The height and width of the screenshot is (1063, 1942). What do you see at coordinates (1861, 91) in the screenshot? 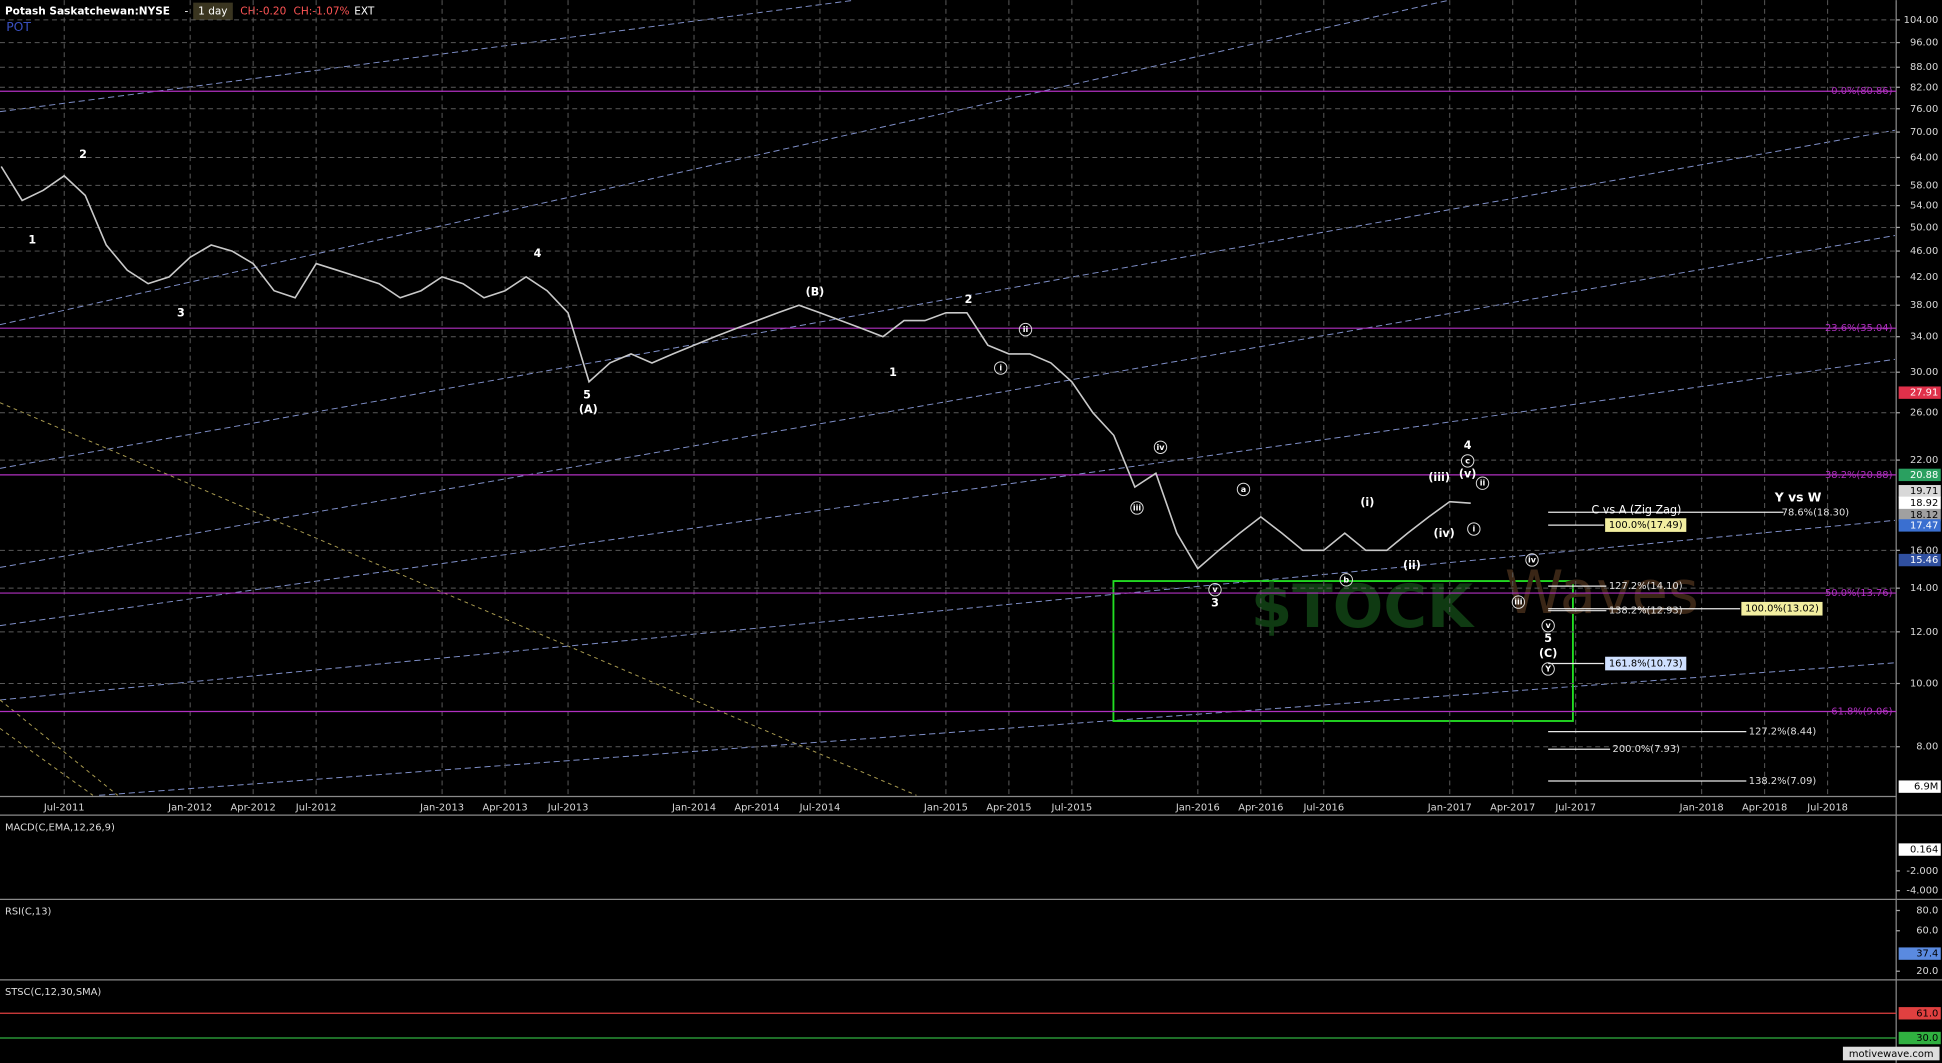
I see `fib-label: 0.0%(80.86)` at bounding box center [1861, 91].